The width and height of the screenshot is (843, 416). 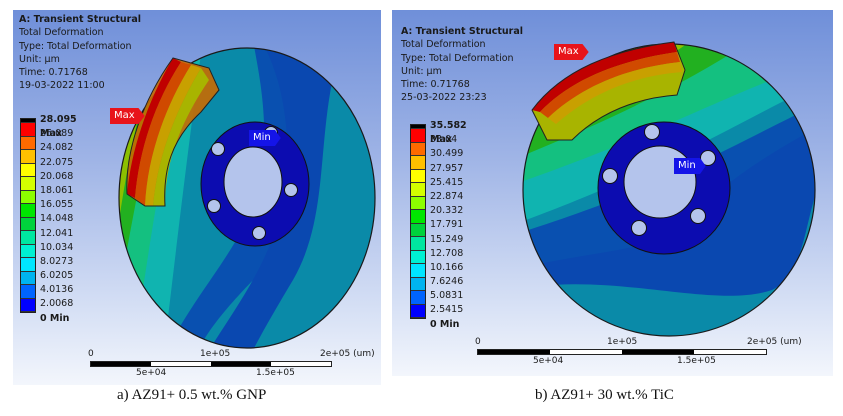 What do you see at coordinates (447, 239) in the screenshot?
I see `legend-label: 15.249` at bounding box center [447, 239].